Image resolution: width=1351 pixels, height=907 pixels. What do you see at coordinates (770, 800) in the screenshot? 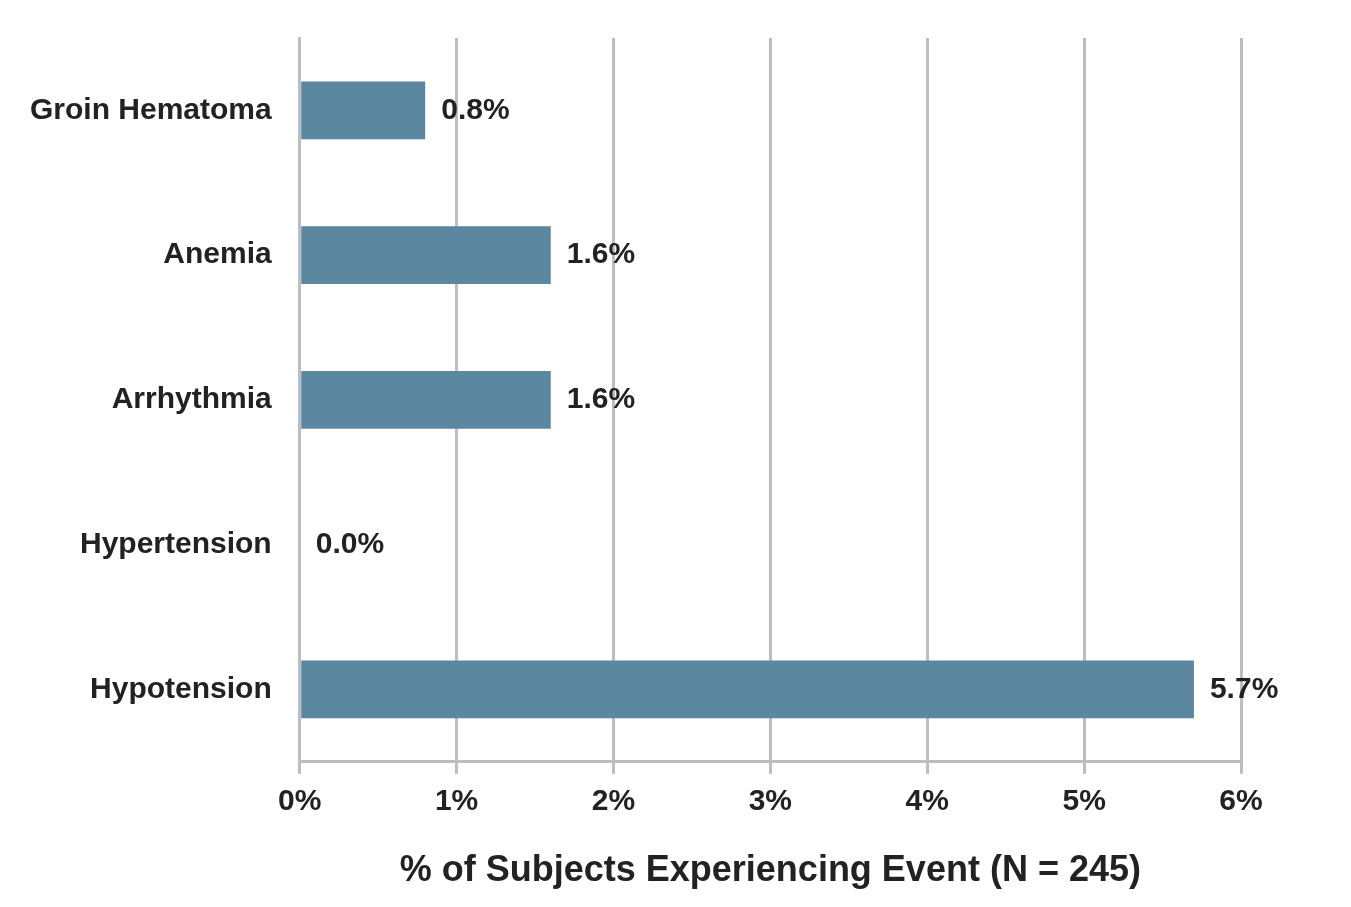
I see `x-tick-label: 3%` at bounding box center [770, 800].